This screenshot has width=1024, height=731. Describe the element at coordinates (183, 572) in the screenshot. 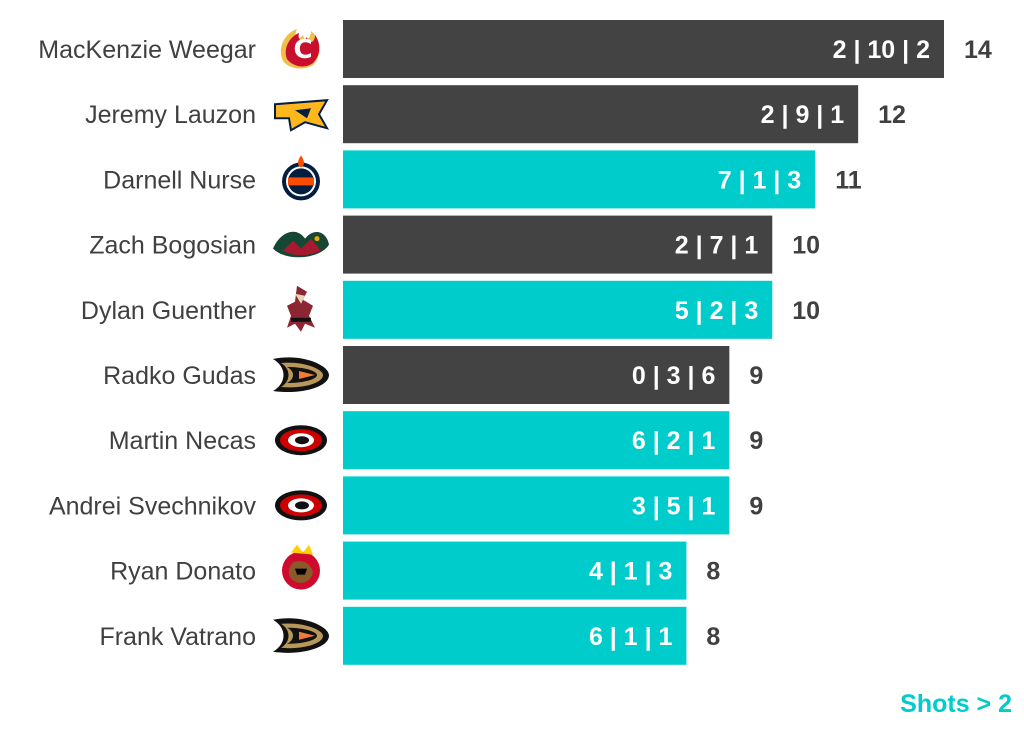

I see `player-name-label: Ryan Donato` at that location.